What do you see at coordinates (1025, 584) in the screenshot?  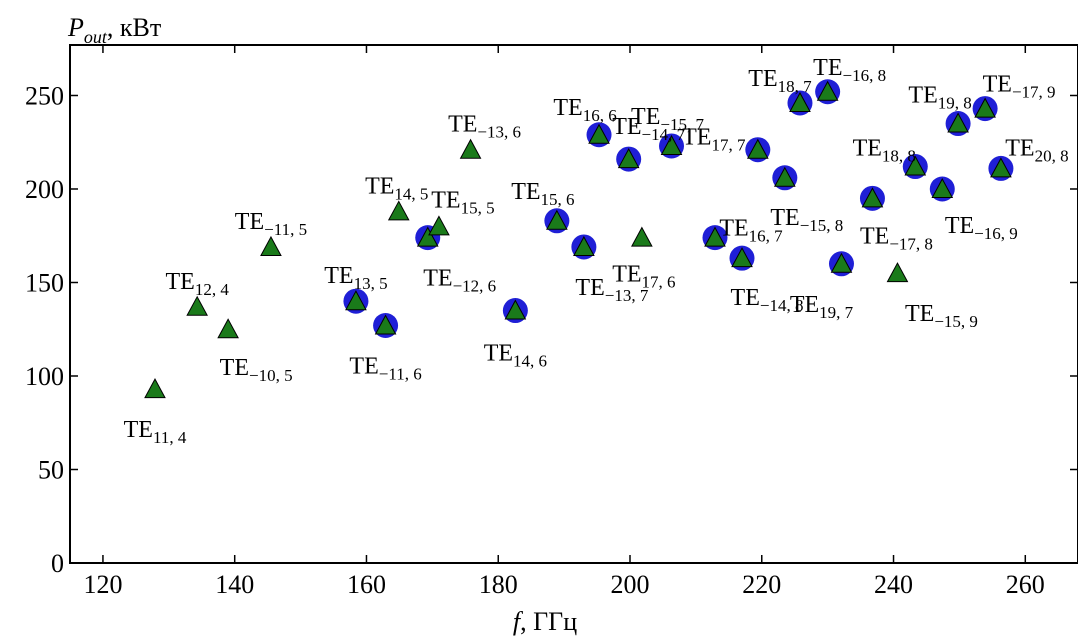 I see `x-tick-label: 260` at bounding box center [1025, 584].